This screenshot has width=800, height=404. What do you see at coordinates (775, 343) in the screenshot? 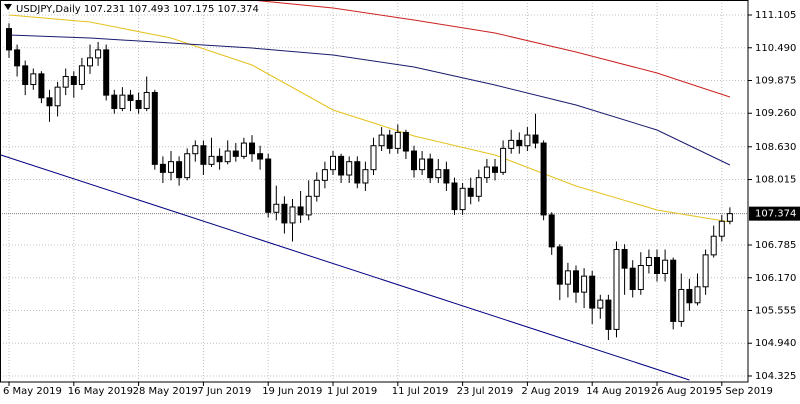
I see `y-tick-label: 104.940` at bounding box center [775, 343].